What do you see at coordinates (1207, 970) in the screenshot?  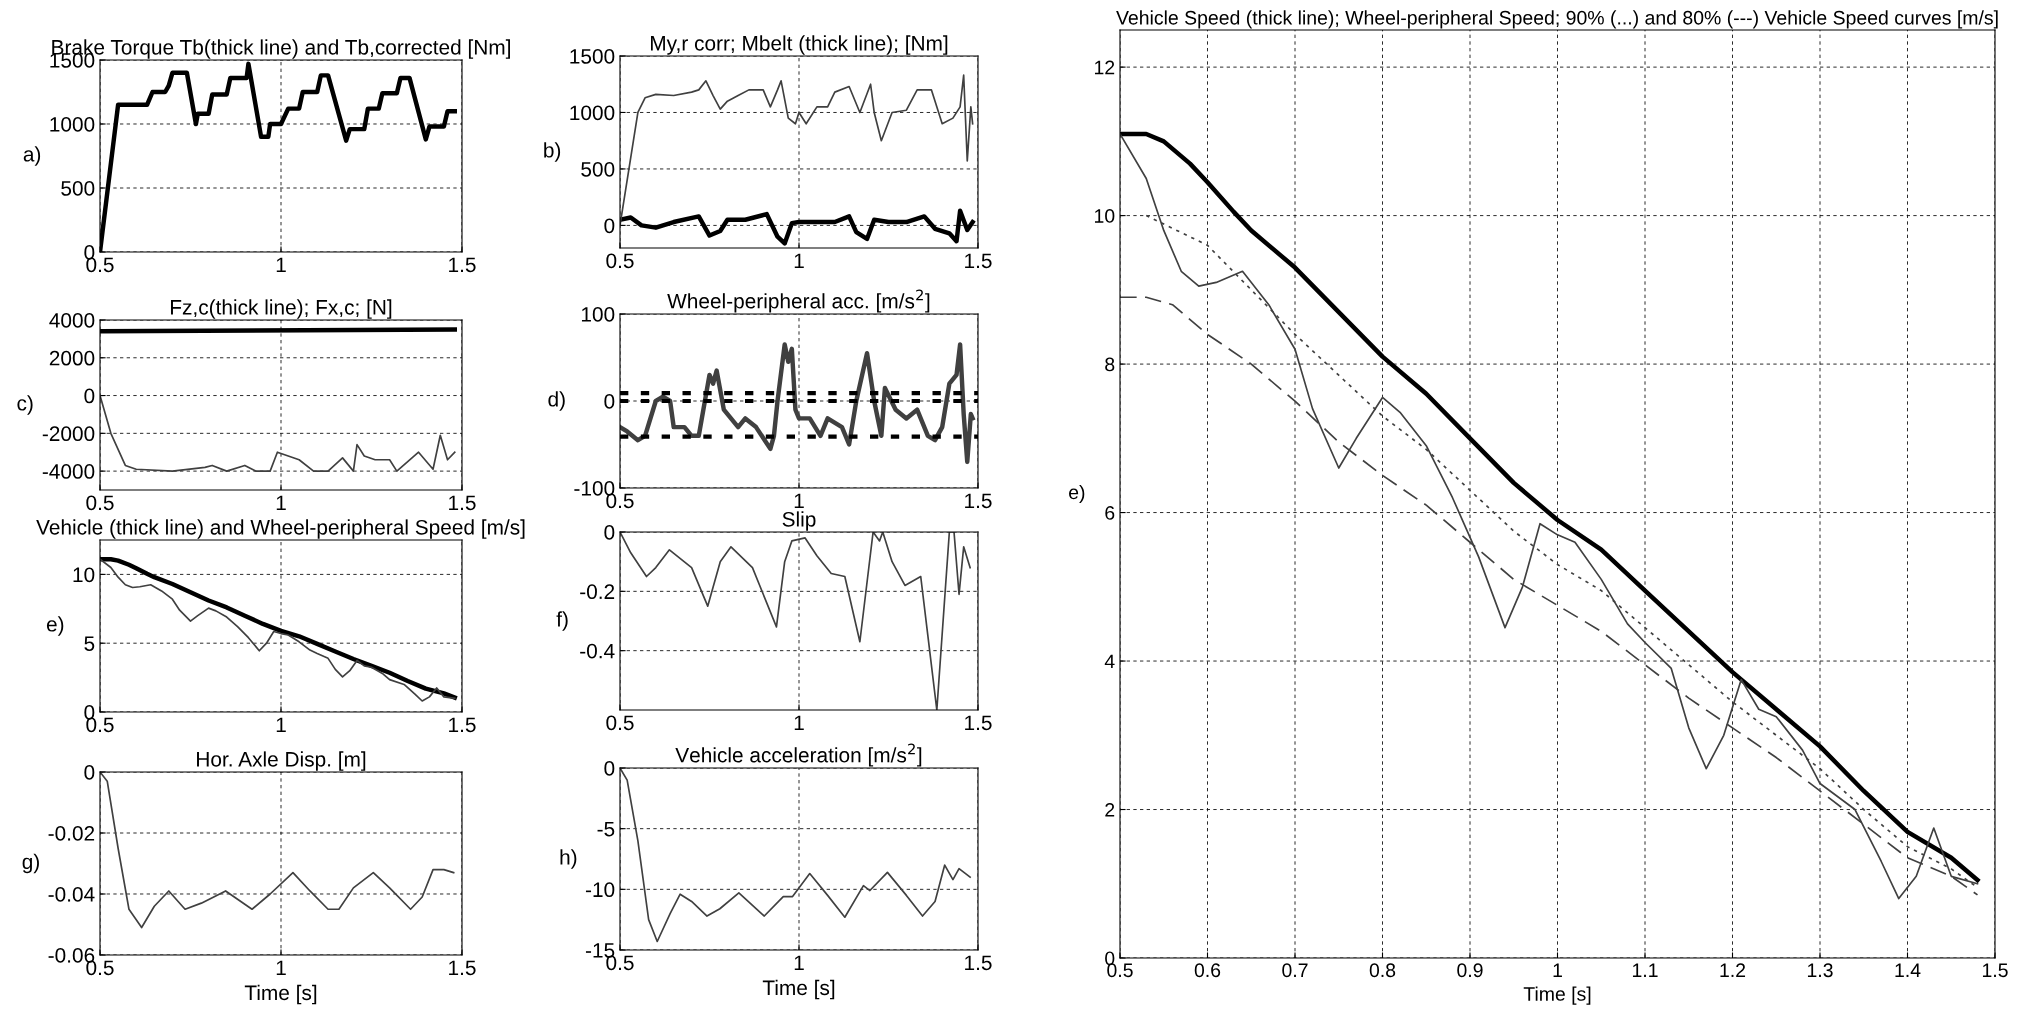 I see `x-tick-label: 0.6` at bounding box center [1207, 970].